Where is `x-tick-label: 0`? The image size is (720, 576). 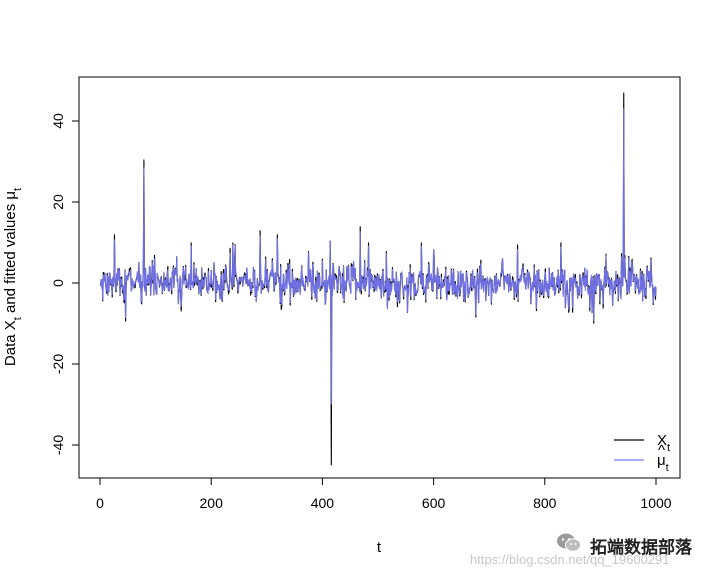
x-tick-label: 0 is located at coordinates (100, 503).